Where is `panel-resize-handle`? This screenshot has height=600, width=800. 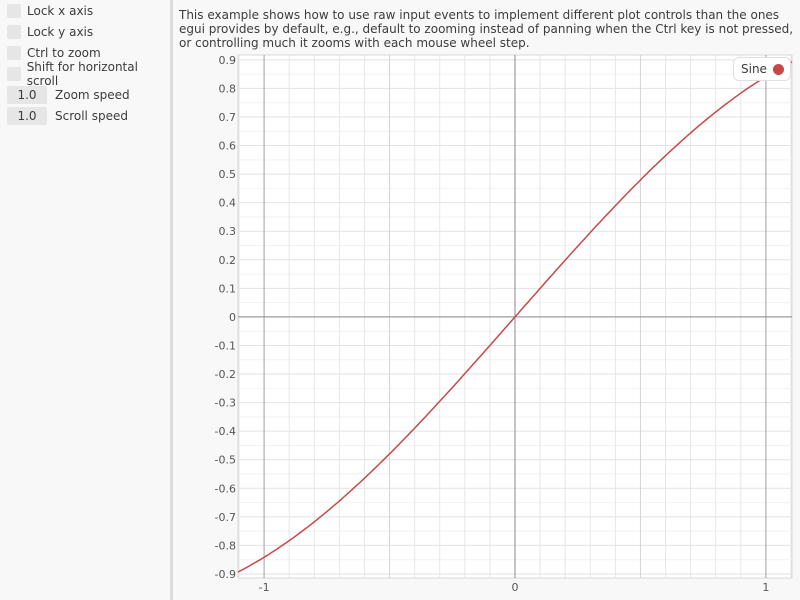 panel-resize-handle is located at coordinates (171, 300).